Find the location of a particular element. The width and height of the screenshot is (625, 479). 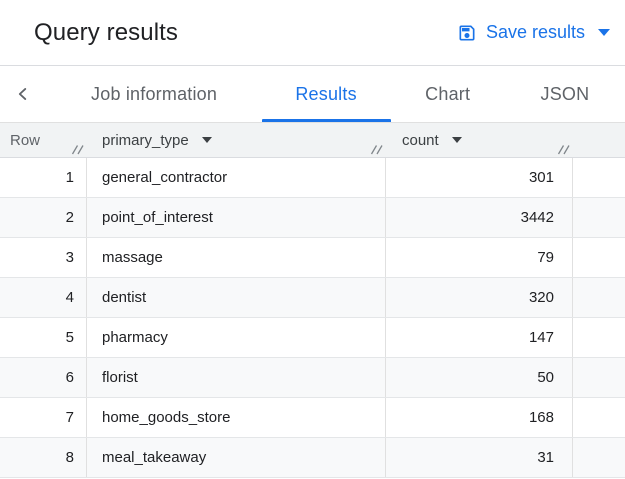

tab-label: Job information is located at coordinates (154, 93).